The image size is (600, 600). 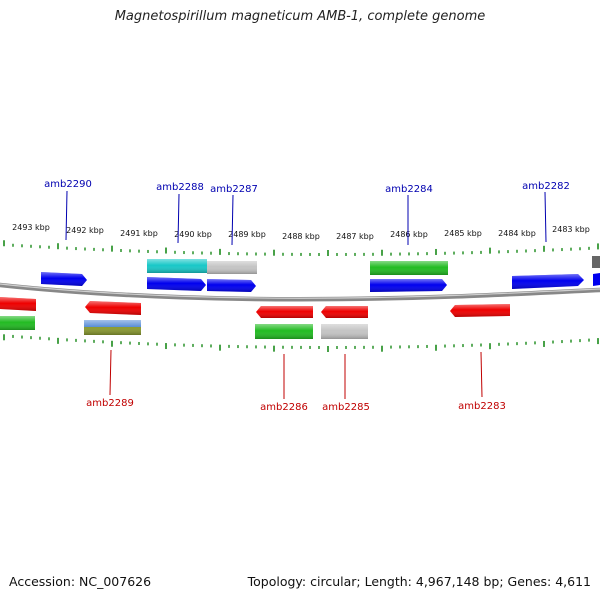 I want to click on scale-label: 2488 kbp, so click(x=301, y=236).